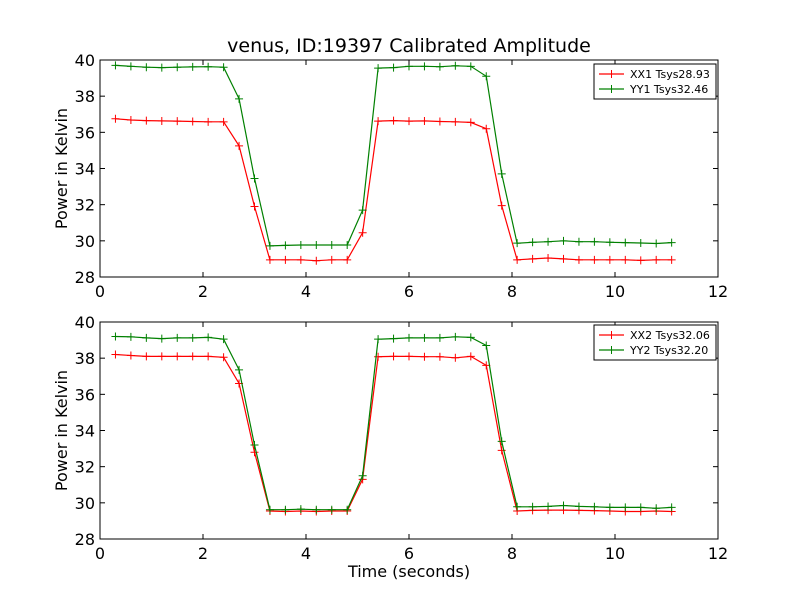  What do you see at coordinates (512, 291) in the screenshot?
I see `x-tick-label: 8` at bounding box center [512, 291].